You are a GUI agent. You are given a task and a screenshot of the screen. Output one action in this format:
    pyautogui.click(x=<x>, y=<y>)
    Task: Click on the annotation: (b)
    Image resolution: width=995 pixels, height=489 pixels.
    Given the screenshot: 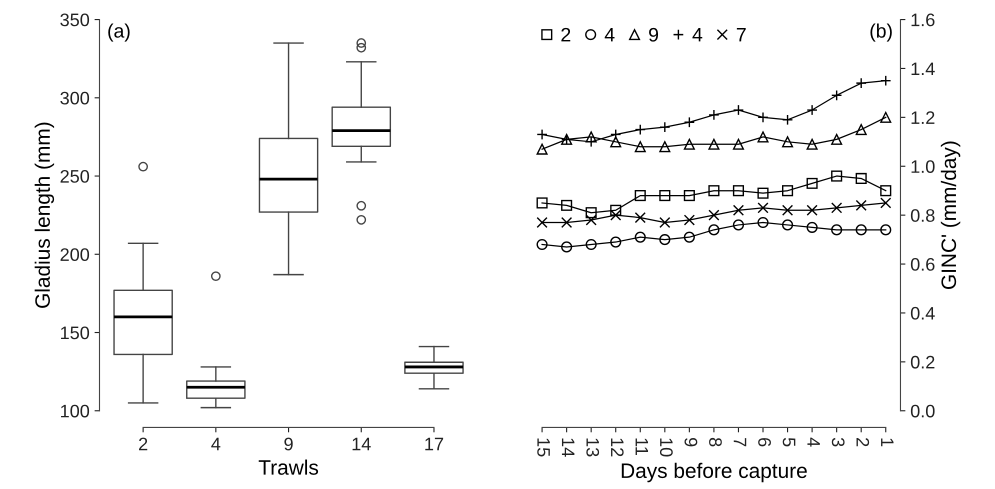 What is the action you would take?
    pyautogui.click(x=881, y=32)
    